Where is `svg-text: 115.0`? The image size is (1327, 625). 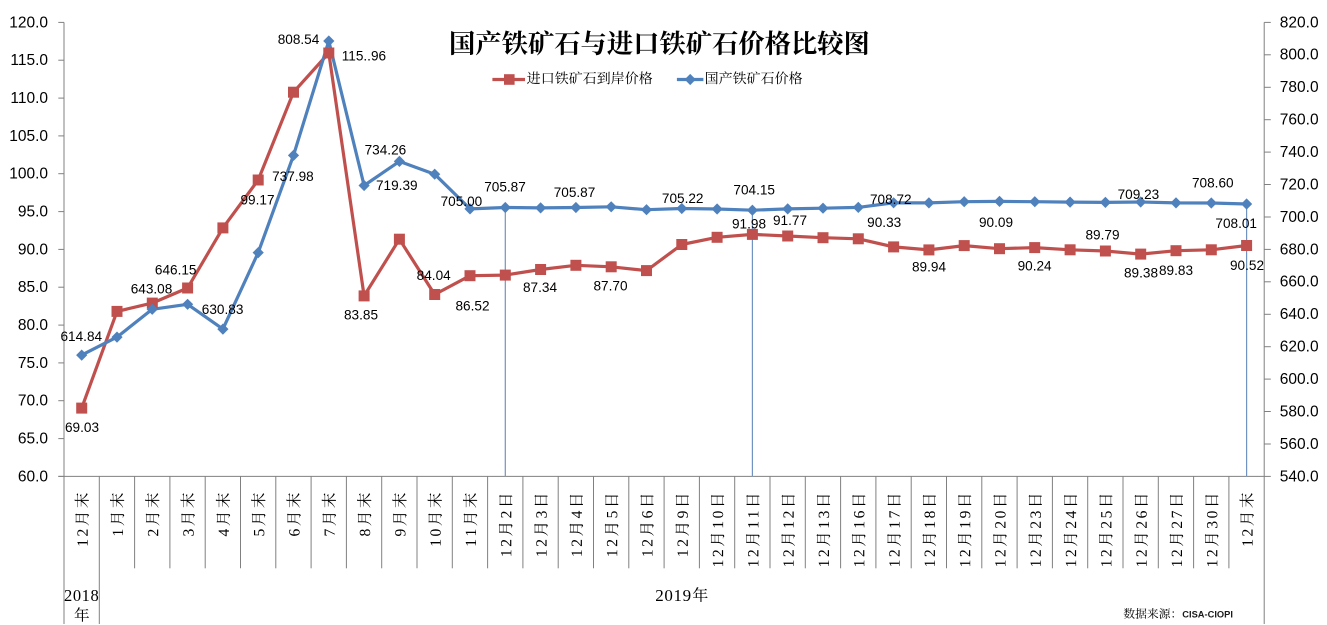 svg-text: 115.0 is located at coordinates (29, 60).